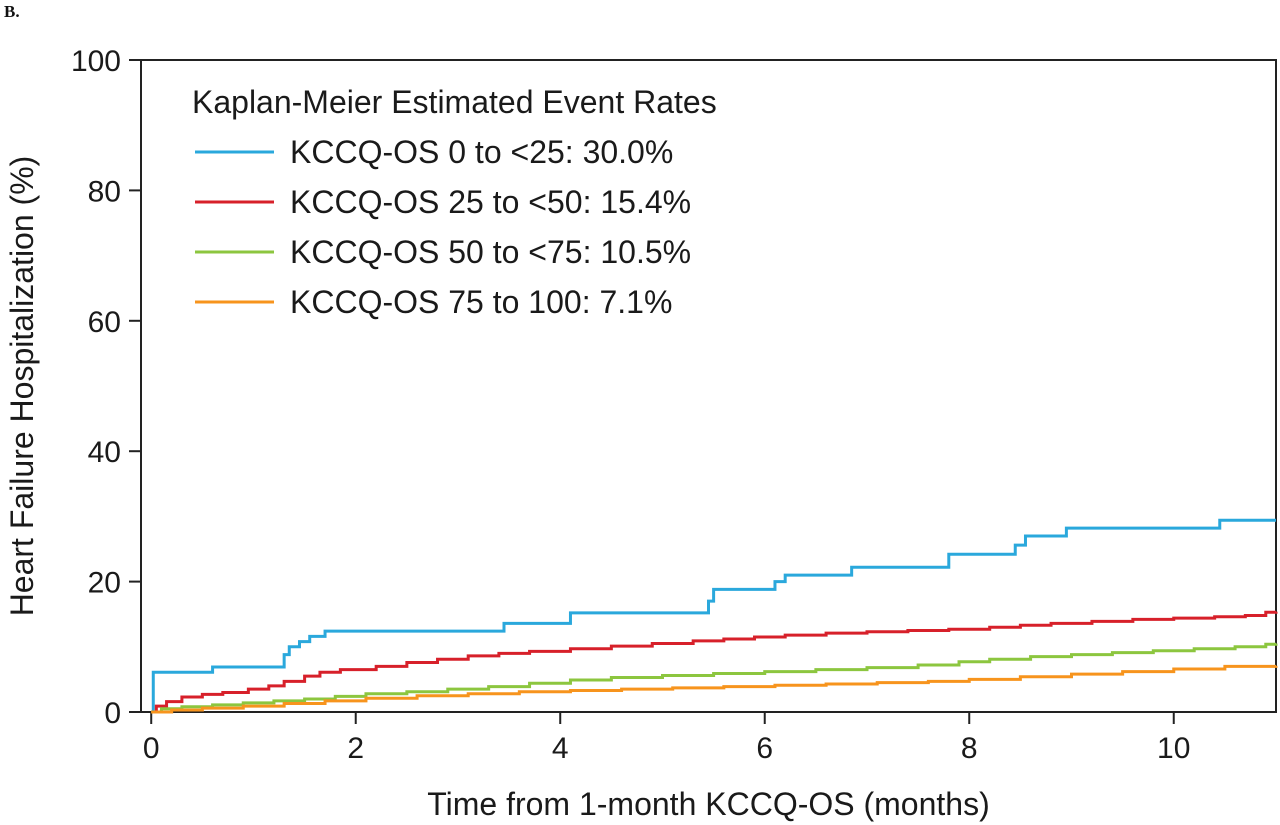 Image resolution: width=1280 pixels, height=825 pixels. What do you see at coordinates (481, 152) in the screenshot?
I see `legend-label-1: KCCQ-OS 0 to <25: 30.0%` at bounding box center [481, 152].